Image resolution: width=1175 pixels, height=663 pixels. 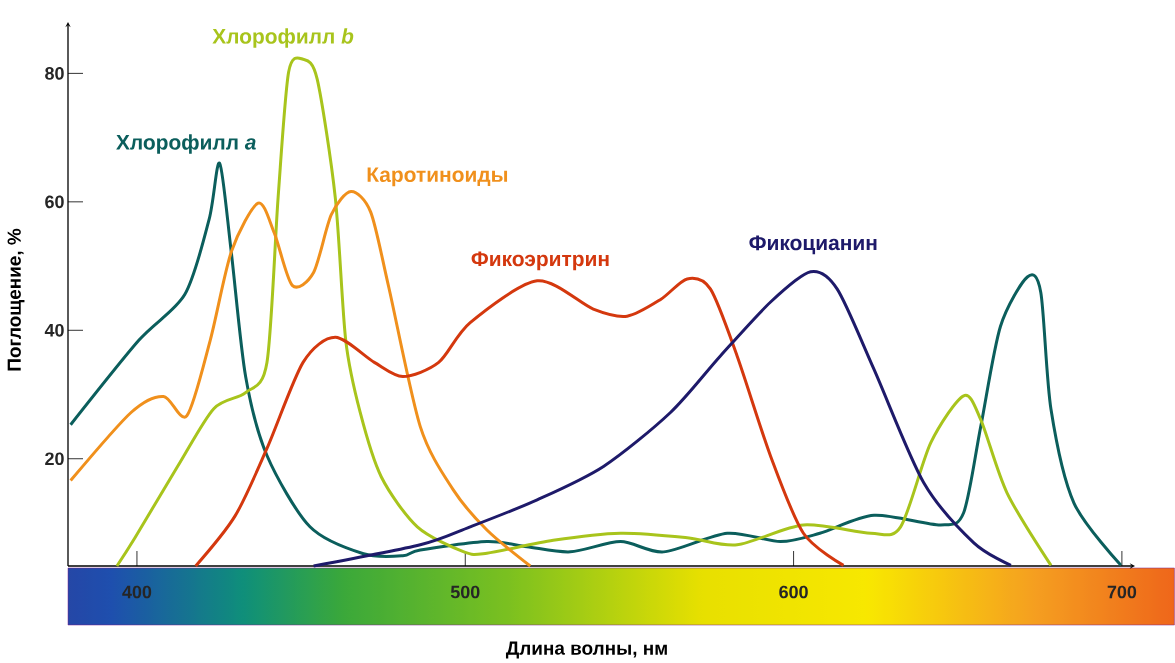 I want to click on x-tick-label: 500, so click(x=465, y=592).